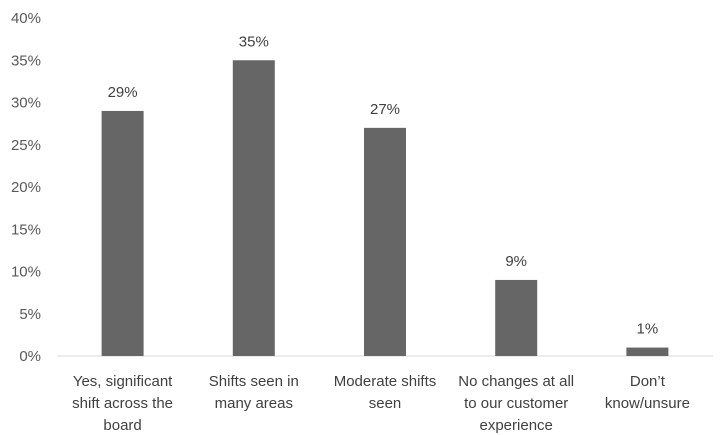  What do you see at coordinates (123, 381) in the screenshot?
I see `category-label-line: Yes, significant` at bounding box center [123, 381].